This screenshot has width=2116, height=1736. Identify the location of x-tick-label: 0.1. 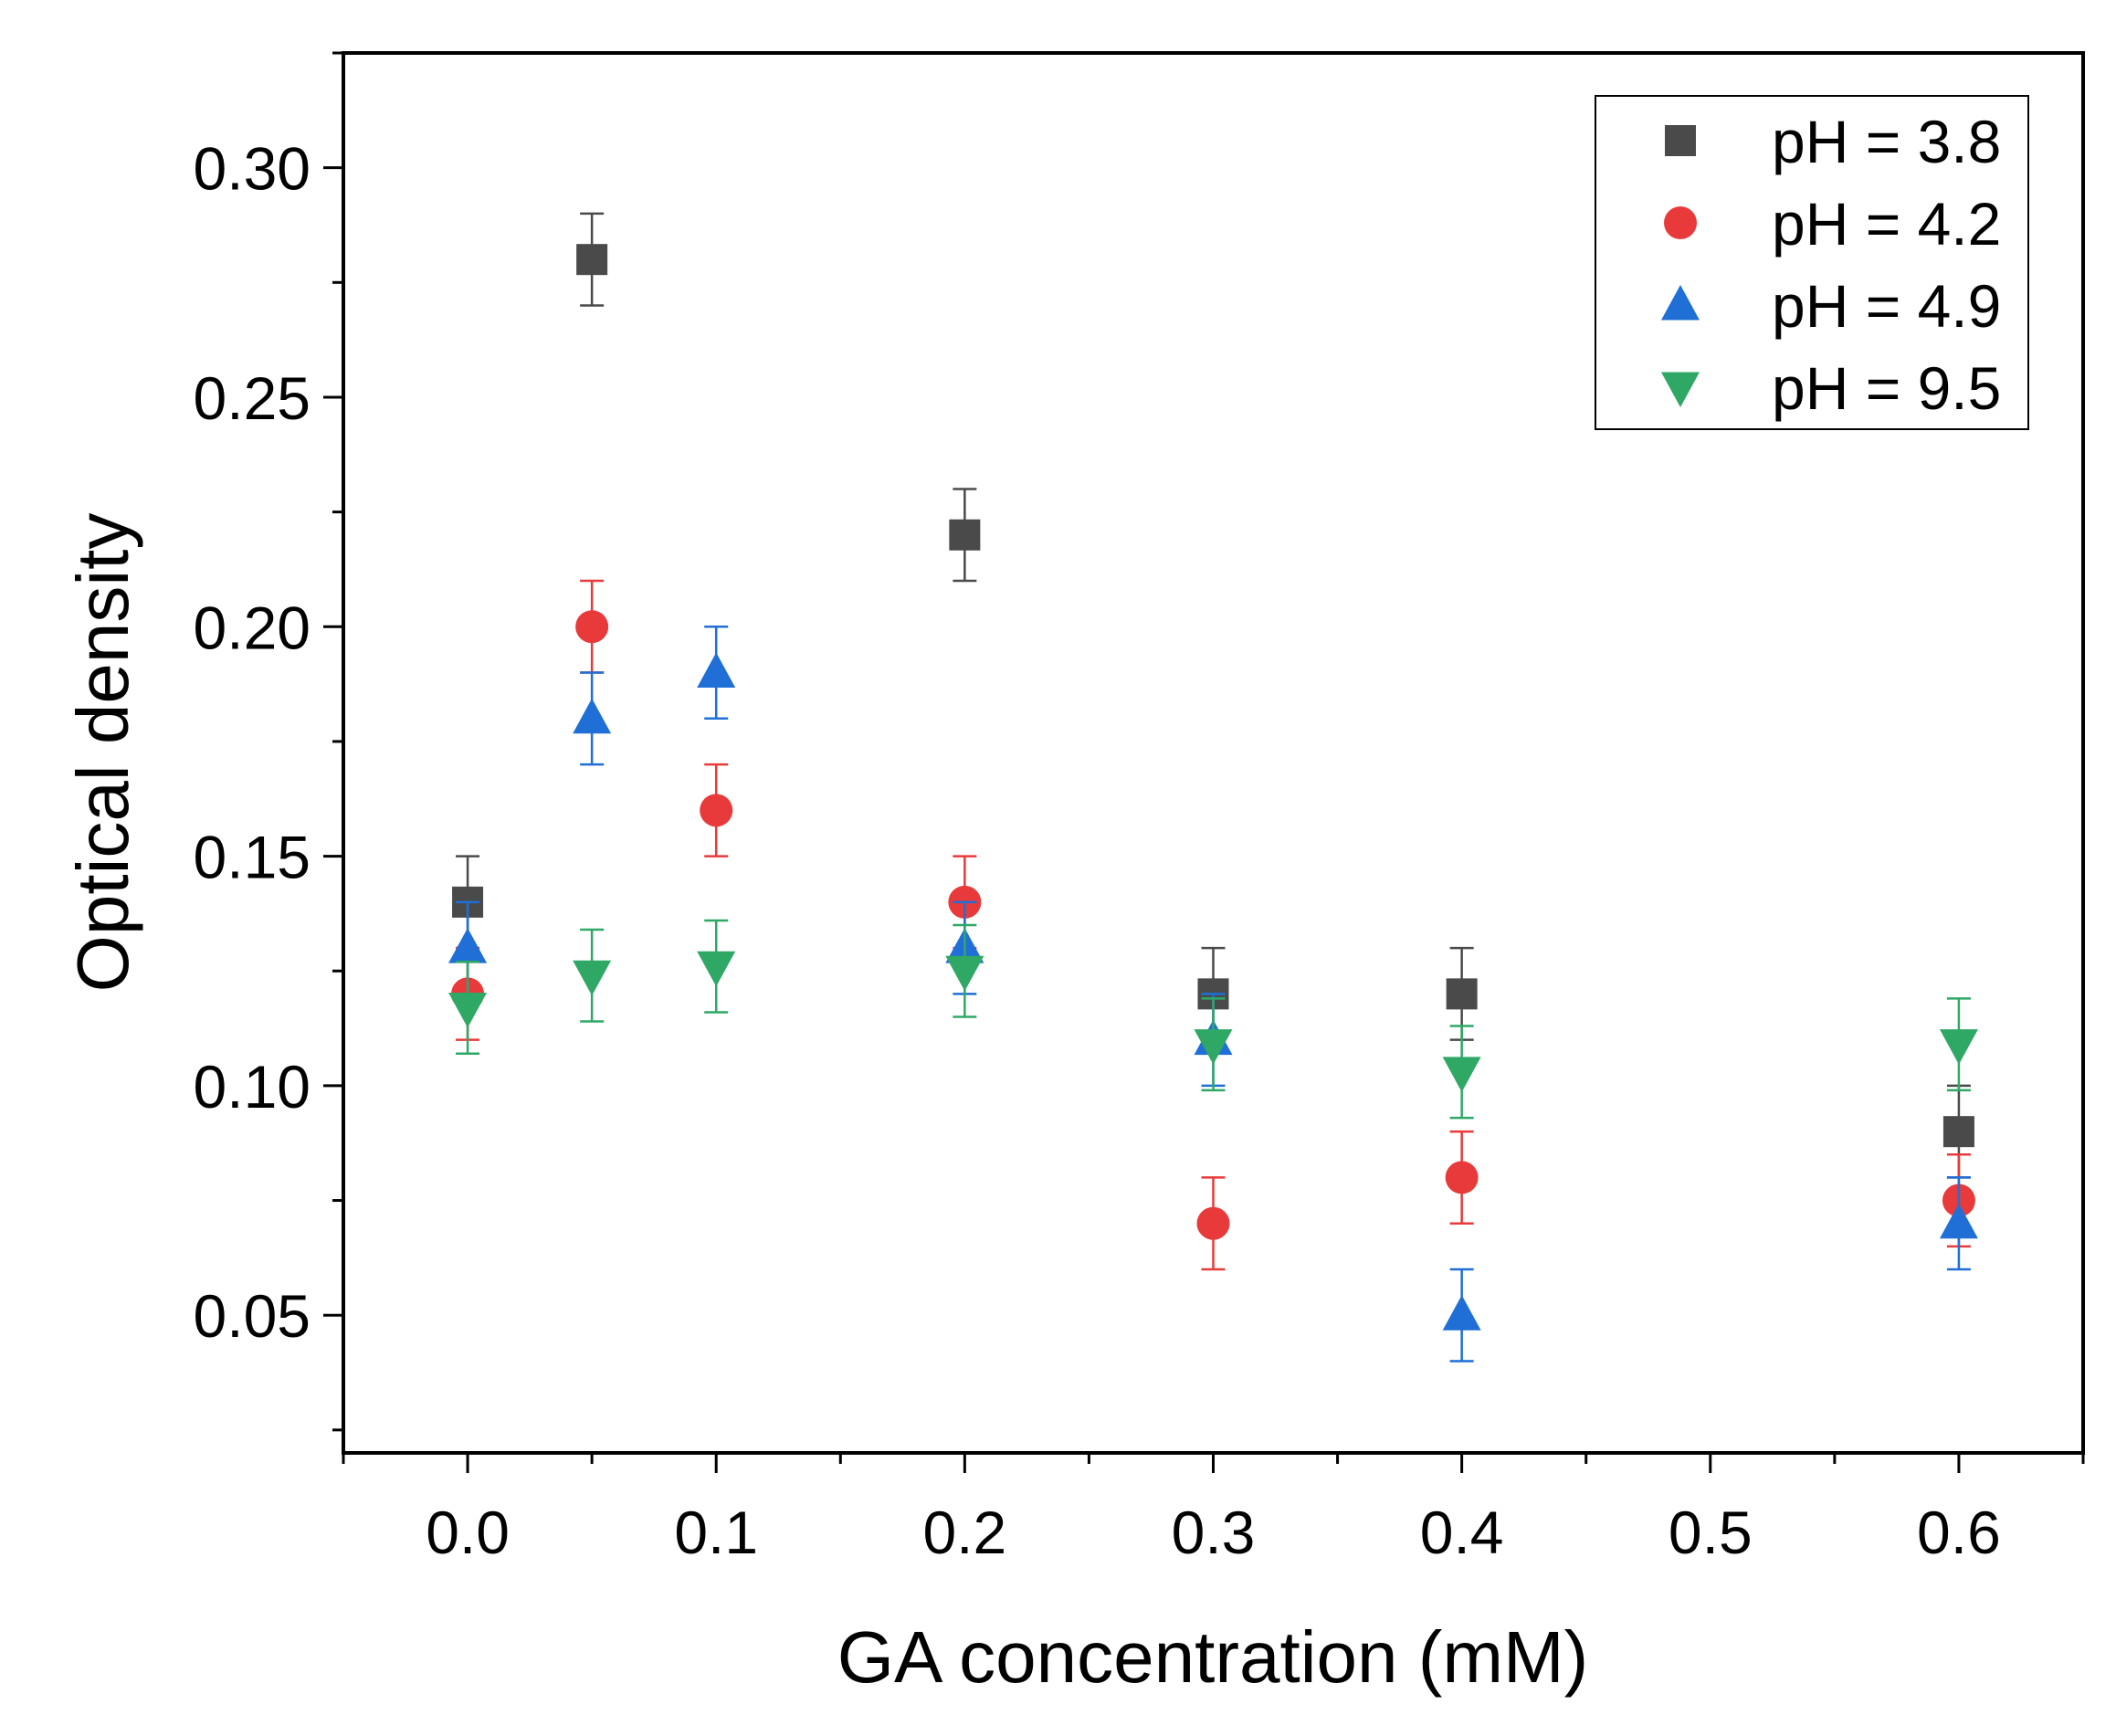
(716, 1532).